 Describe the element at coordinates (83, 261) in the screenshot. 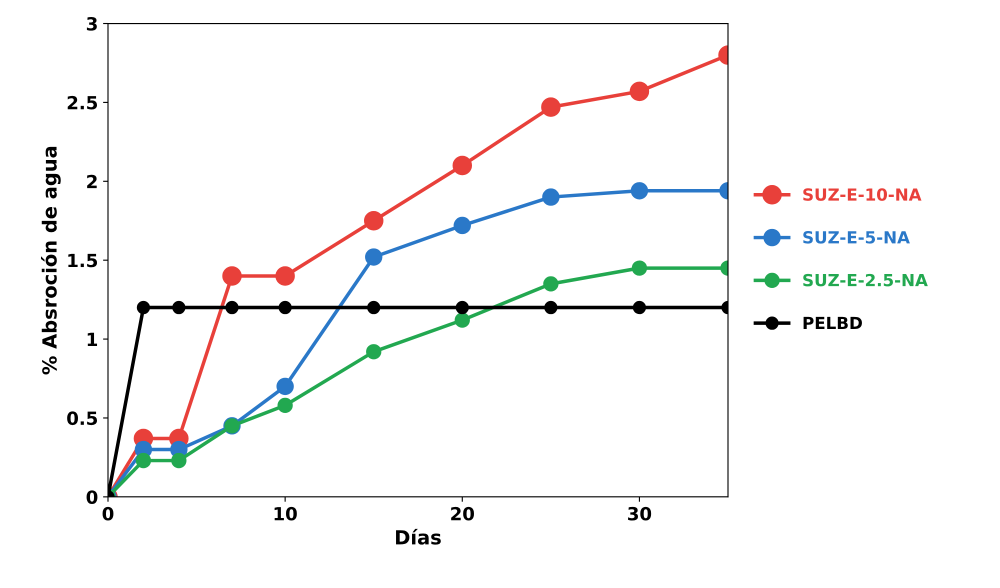

I see `y-tick-label: 1.5` at that location.